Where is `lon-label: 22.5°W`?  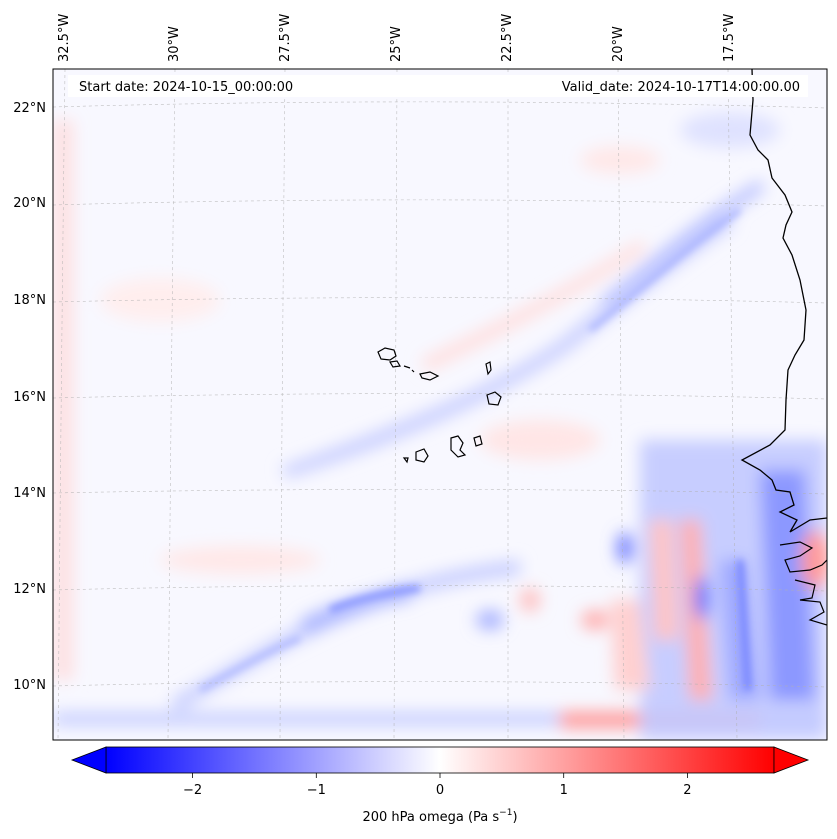 lon-label: 22.5°W is located at coordinates (507, 38).